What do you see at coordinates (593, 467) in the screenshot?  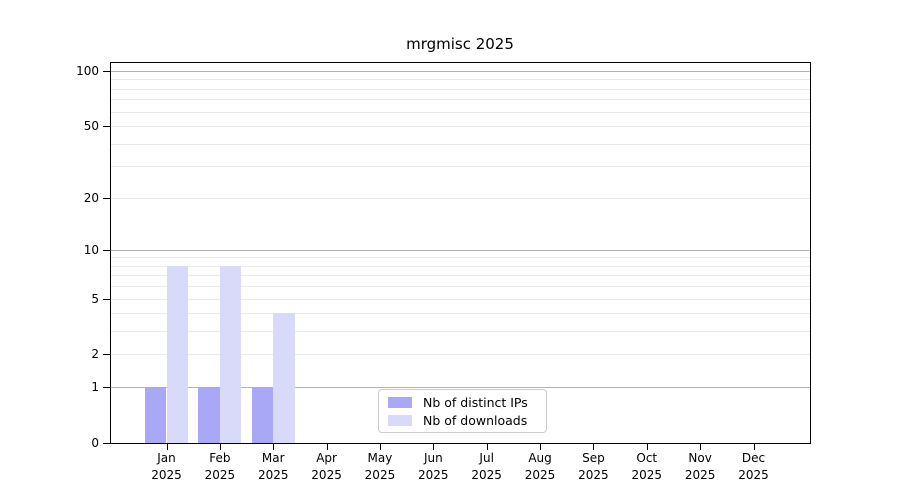 I see `x-axis-tick-label: Sep 2025` at bounding box center [593, 467].